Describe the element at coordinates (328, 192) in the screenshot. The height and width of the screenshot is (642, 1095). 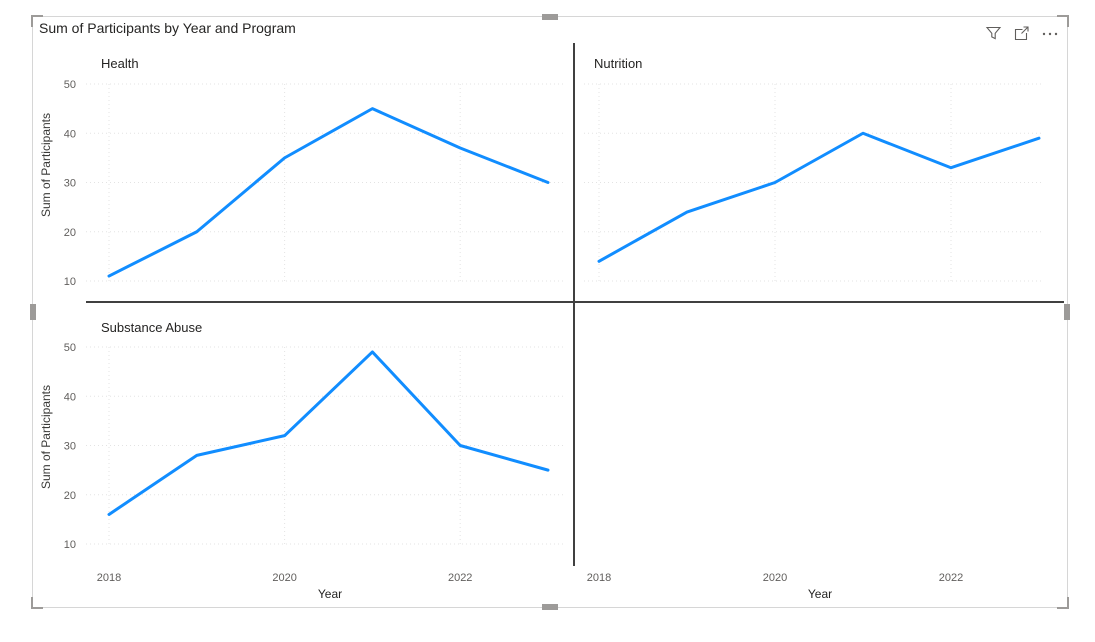
I see `series-line-health` at that location.